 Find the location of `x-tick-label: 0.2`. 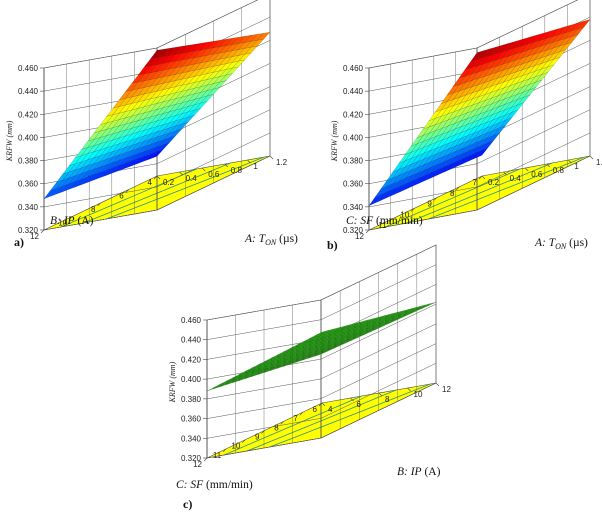

x-tick-label: 0.2 is located at coordinates (494, 182).